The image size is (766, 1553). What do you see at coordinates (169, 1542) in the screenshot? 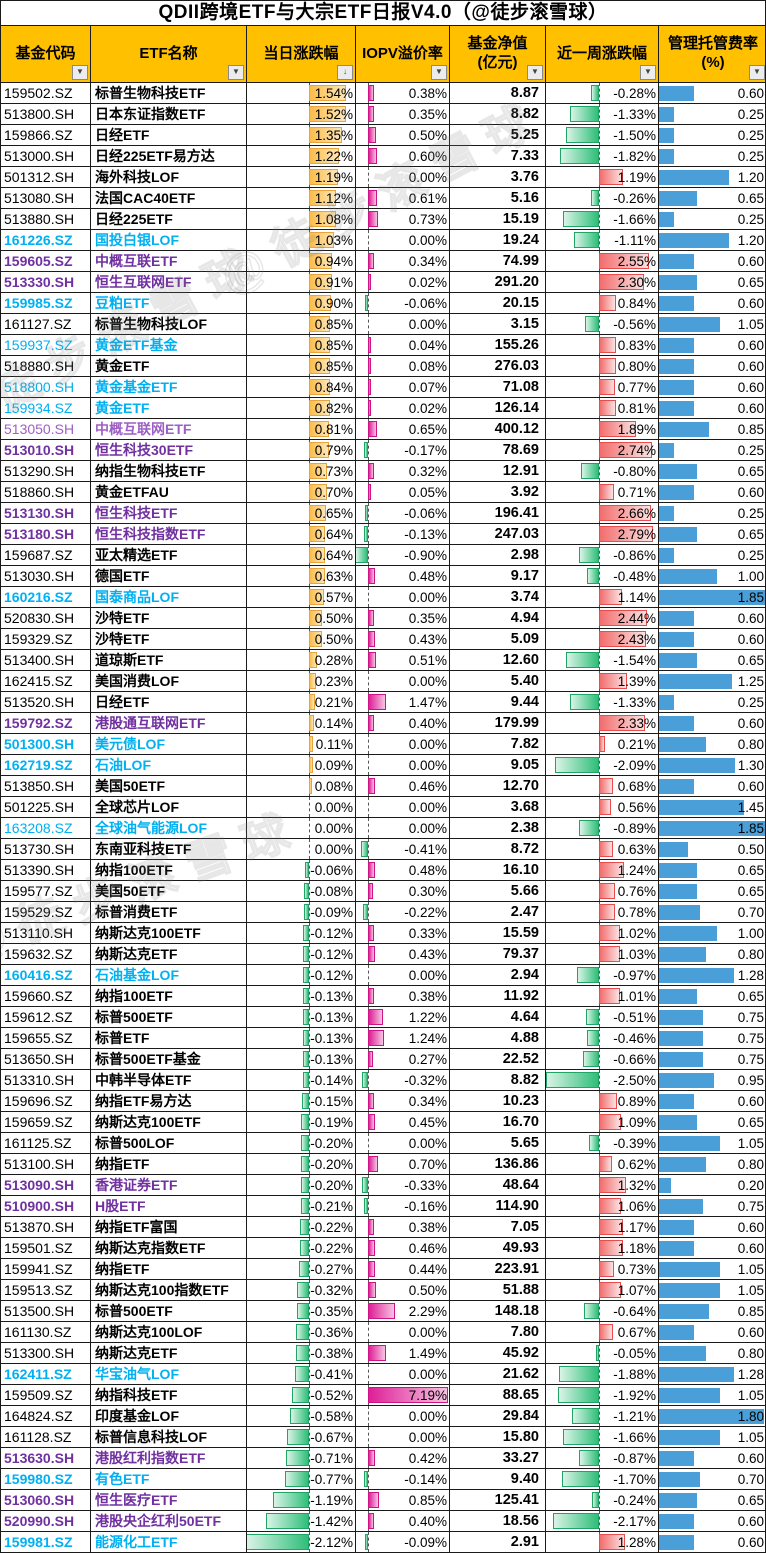
I see `cell-name: 能源化工ETF` at bounding box center [169, 1542].